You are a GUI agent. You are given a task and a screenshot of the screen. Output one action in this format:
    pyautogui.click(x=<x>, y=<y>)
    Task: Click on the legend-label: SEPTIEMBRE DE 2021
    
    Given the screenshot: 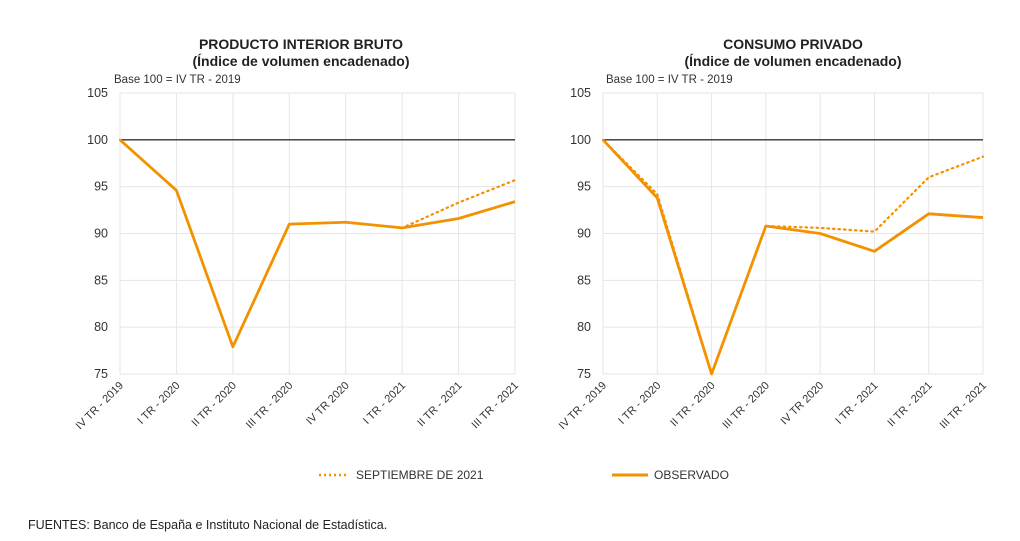 What is the action you would take?
    pyautogui.click(x=420, y=475)
    